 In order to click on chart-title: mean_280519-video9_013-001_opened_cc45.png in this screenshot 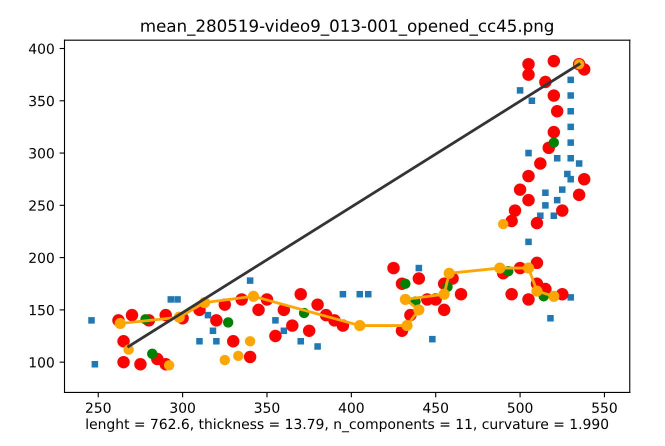, I will do `click(347, 27)`.